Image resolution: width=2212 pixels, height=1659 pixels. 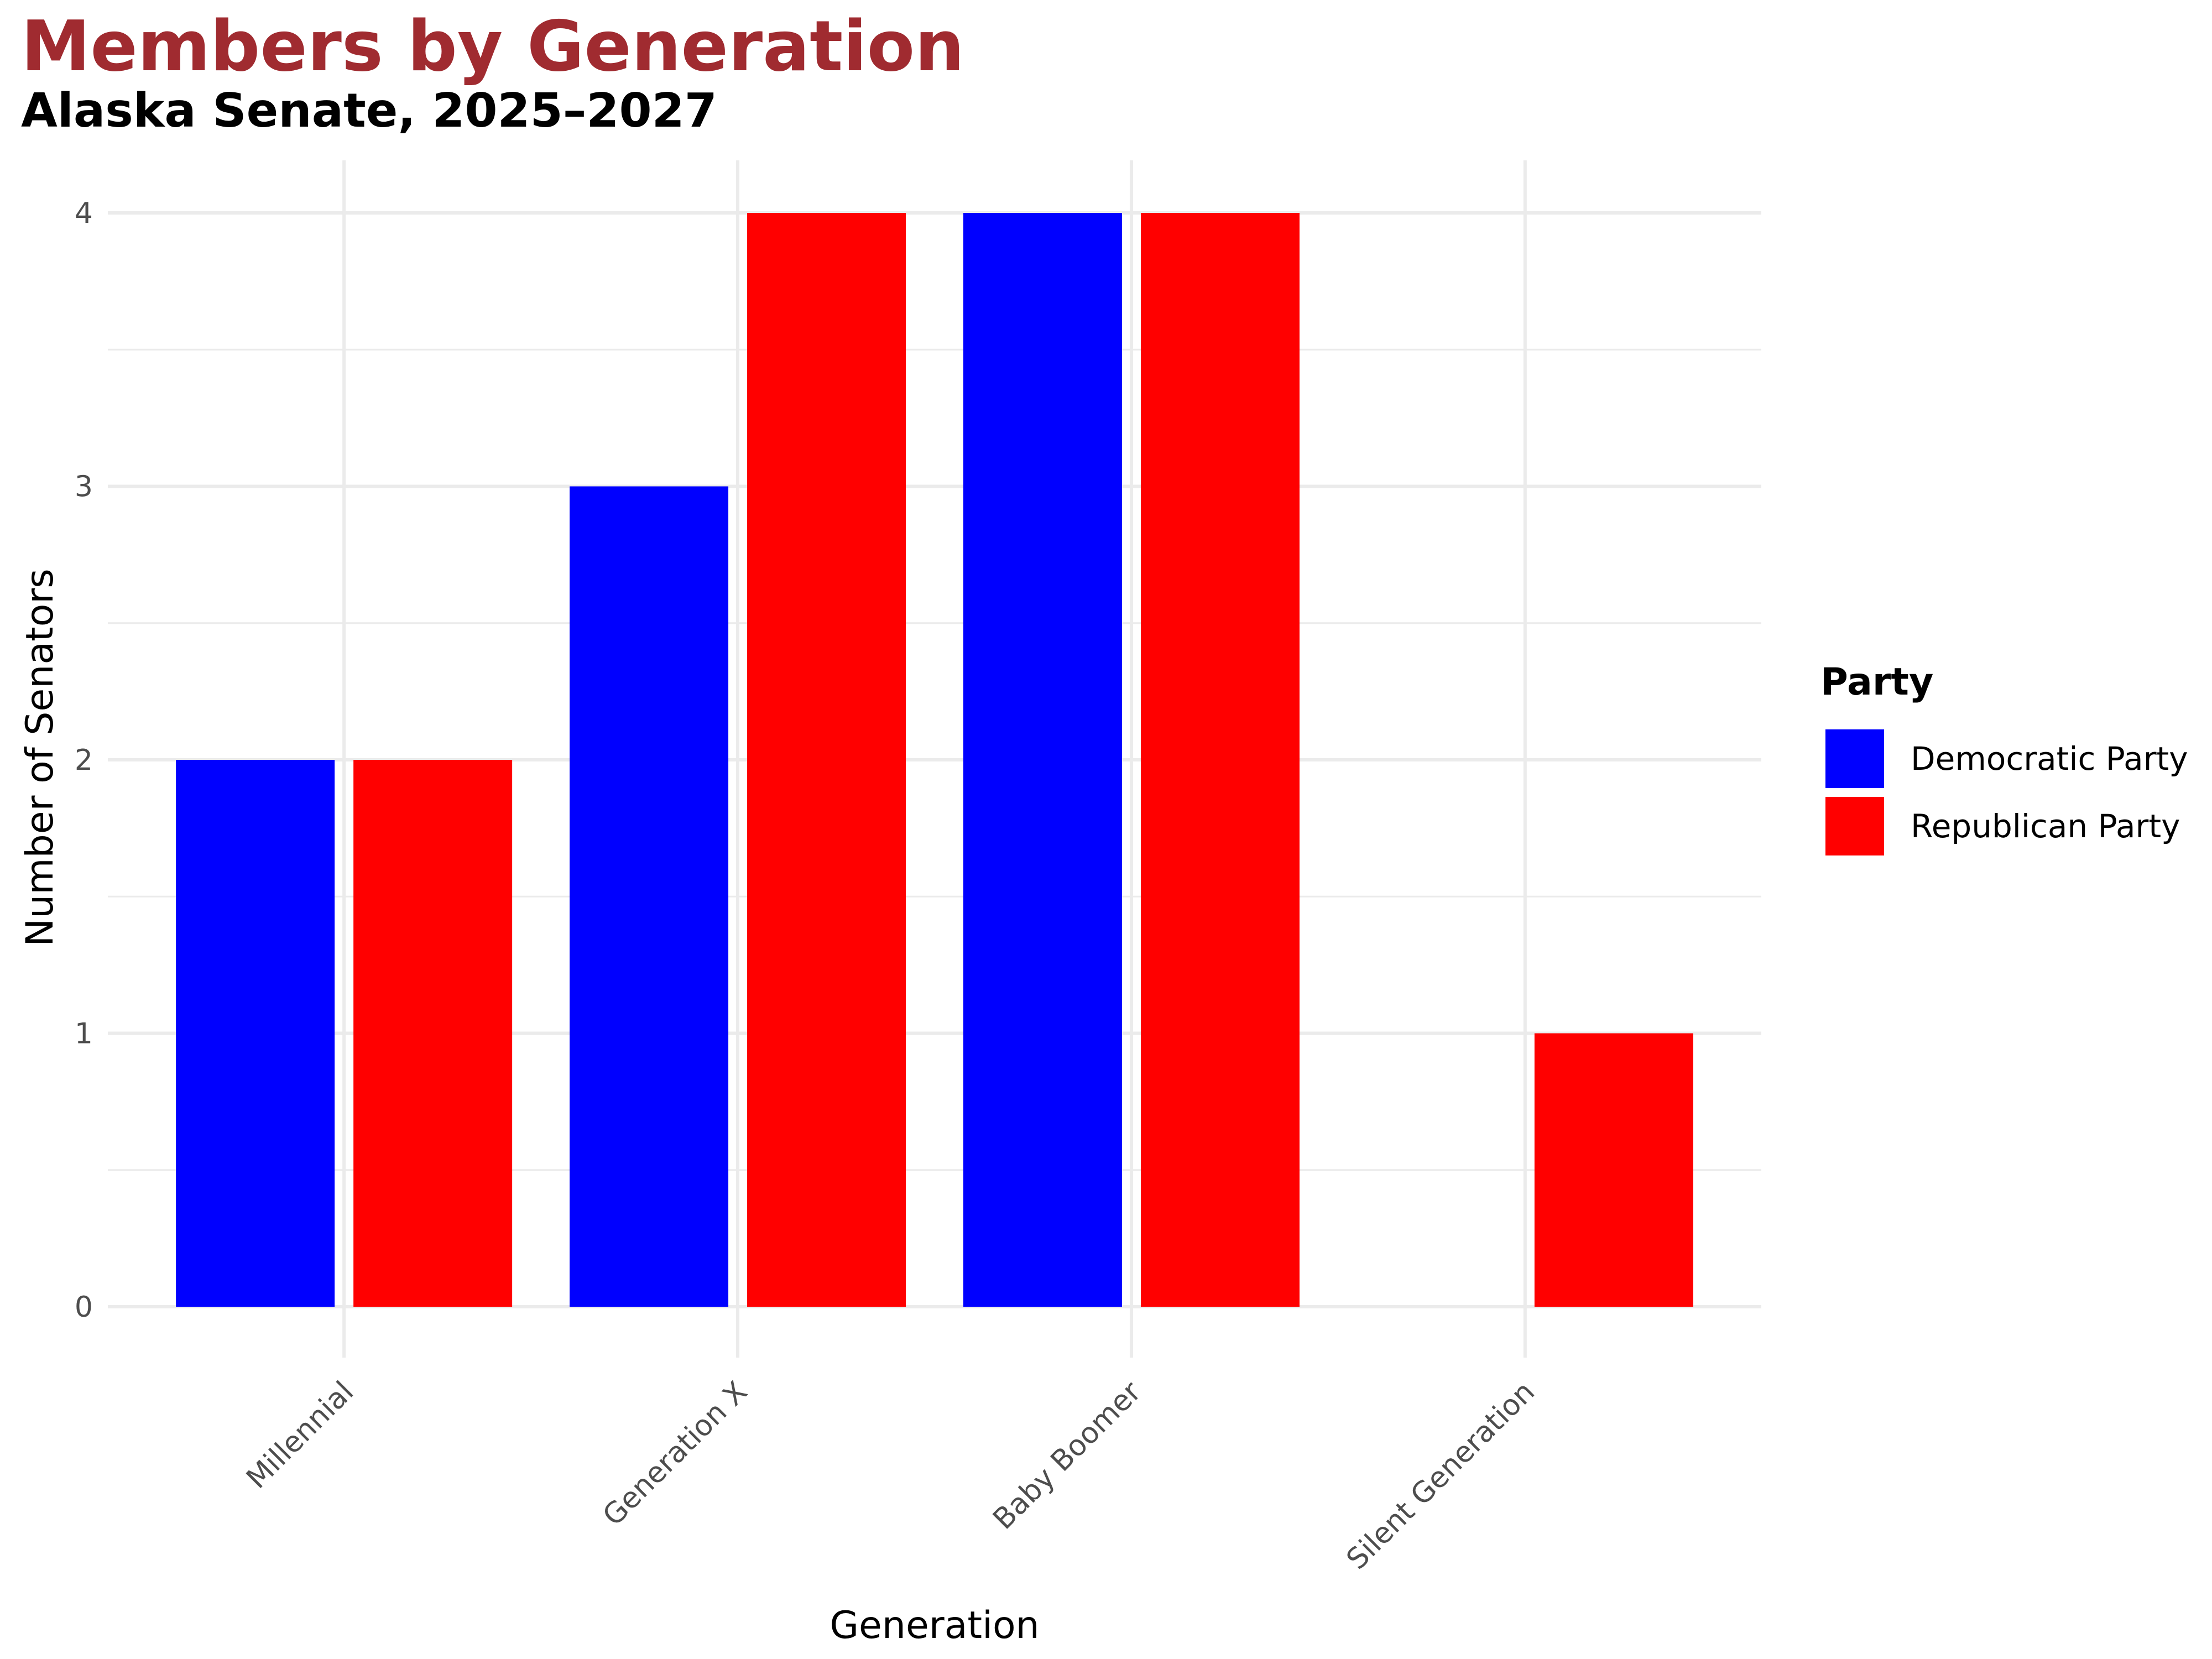 What do you see at coordinates (1067, 1456) in the screenshot?
I see `x-tick-label: Baby Boomer` at bounding box center [1067, 1456].